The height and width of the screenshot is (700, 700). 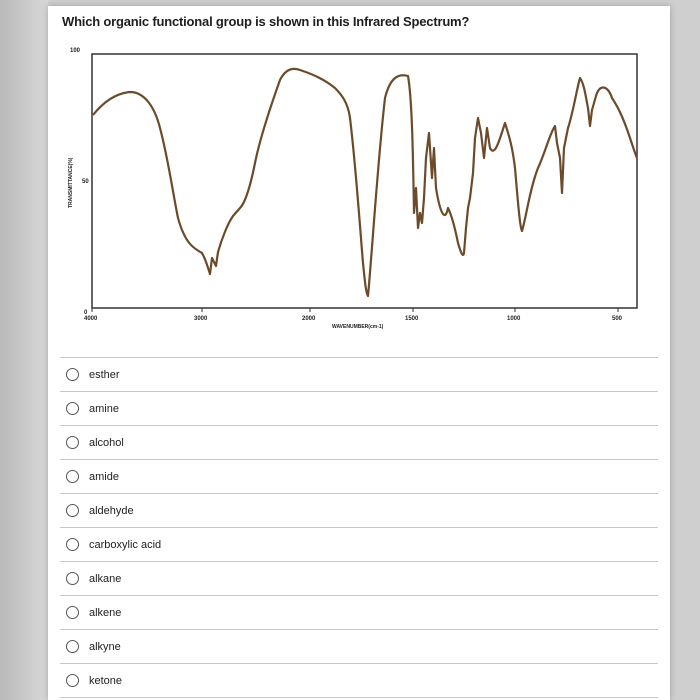 What do you see at coordinates (125, 544) in the screenshot?
I see `option-label: carboxylic acid` at bounding box center [125, 544].